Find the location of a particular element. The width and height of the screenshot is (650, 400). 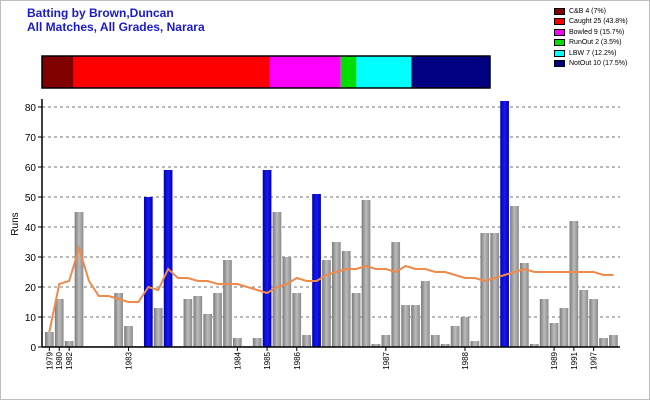

y-tick-label: 60 is located at coordinates (31, 168).